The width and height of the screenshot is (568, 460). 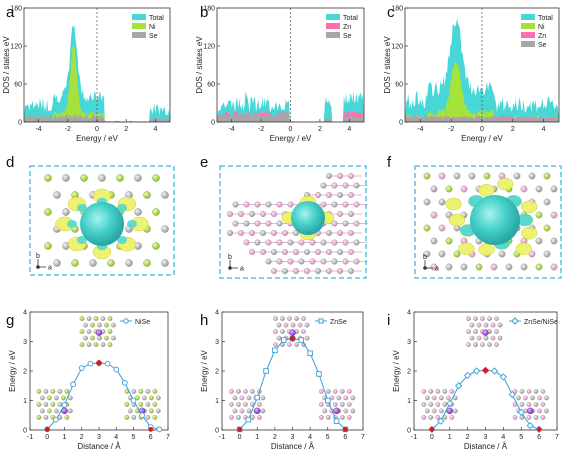 I want to click on legend-label: NiSe, so click(x=142, y=322).